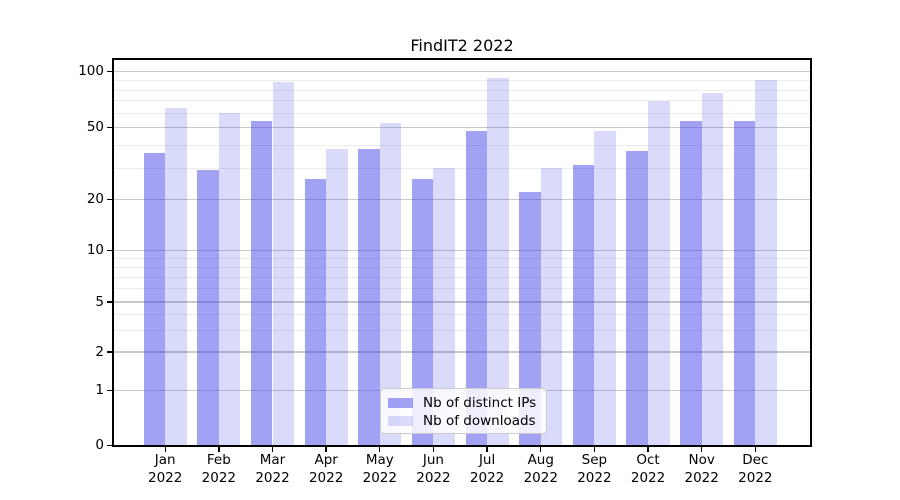 This screenshot has width=900, height=500. What do you see at coordinates (648, 449) in the screenshot?
I see `x-tick-mark-oct` at bounding box center [648, 449].